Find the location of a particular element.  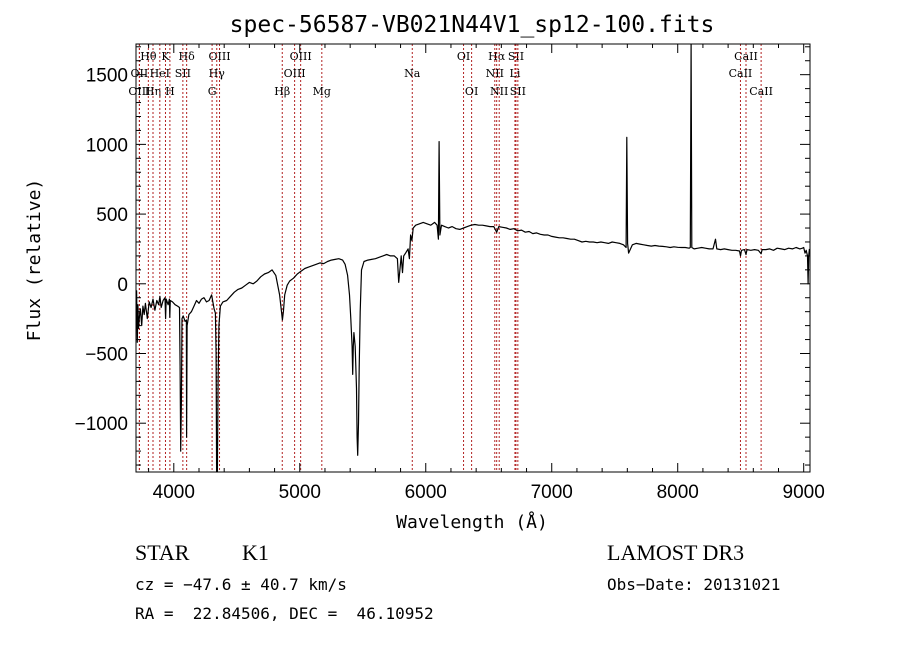

x-tick-label: 7000 is located at coordinates (552, 492).